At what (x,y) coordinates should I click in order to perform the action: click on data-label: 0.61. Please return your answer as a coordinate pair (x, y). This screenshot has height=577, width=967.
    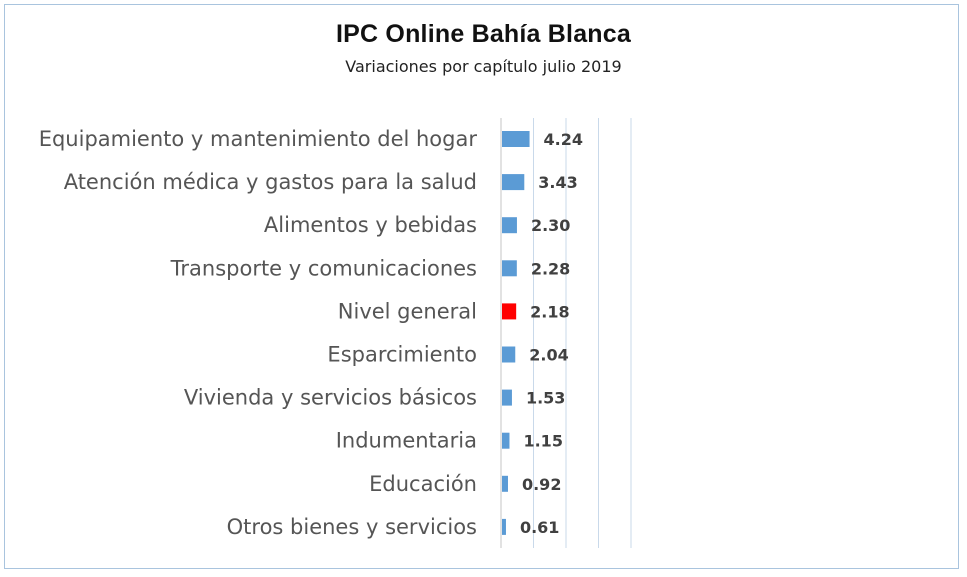
    Looking at the image, I should click on (539, 527).